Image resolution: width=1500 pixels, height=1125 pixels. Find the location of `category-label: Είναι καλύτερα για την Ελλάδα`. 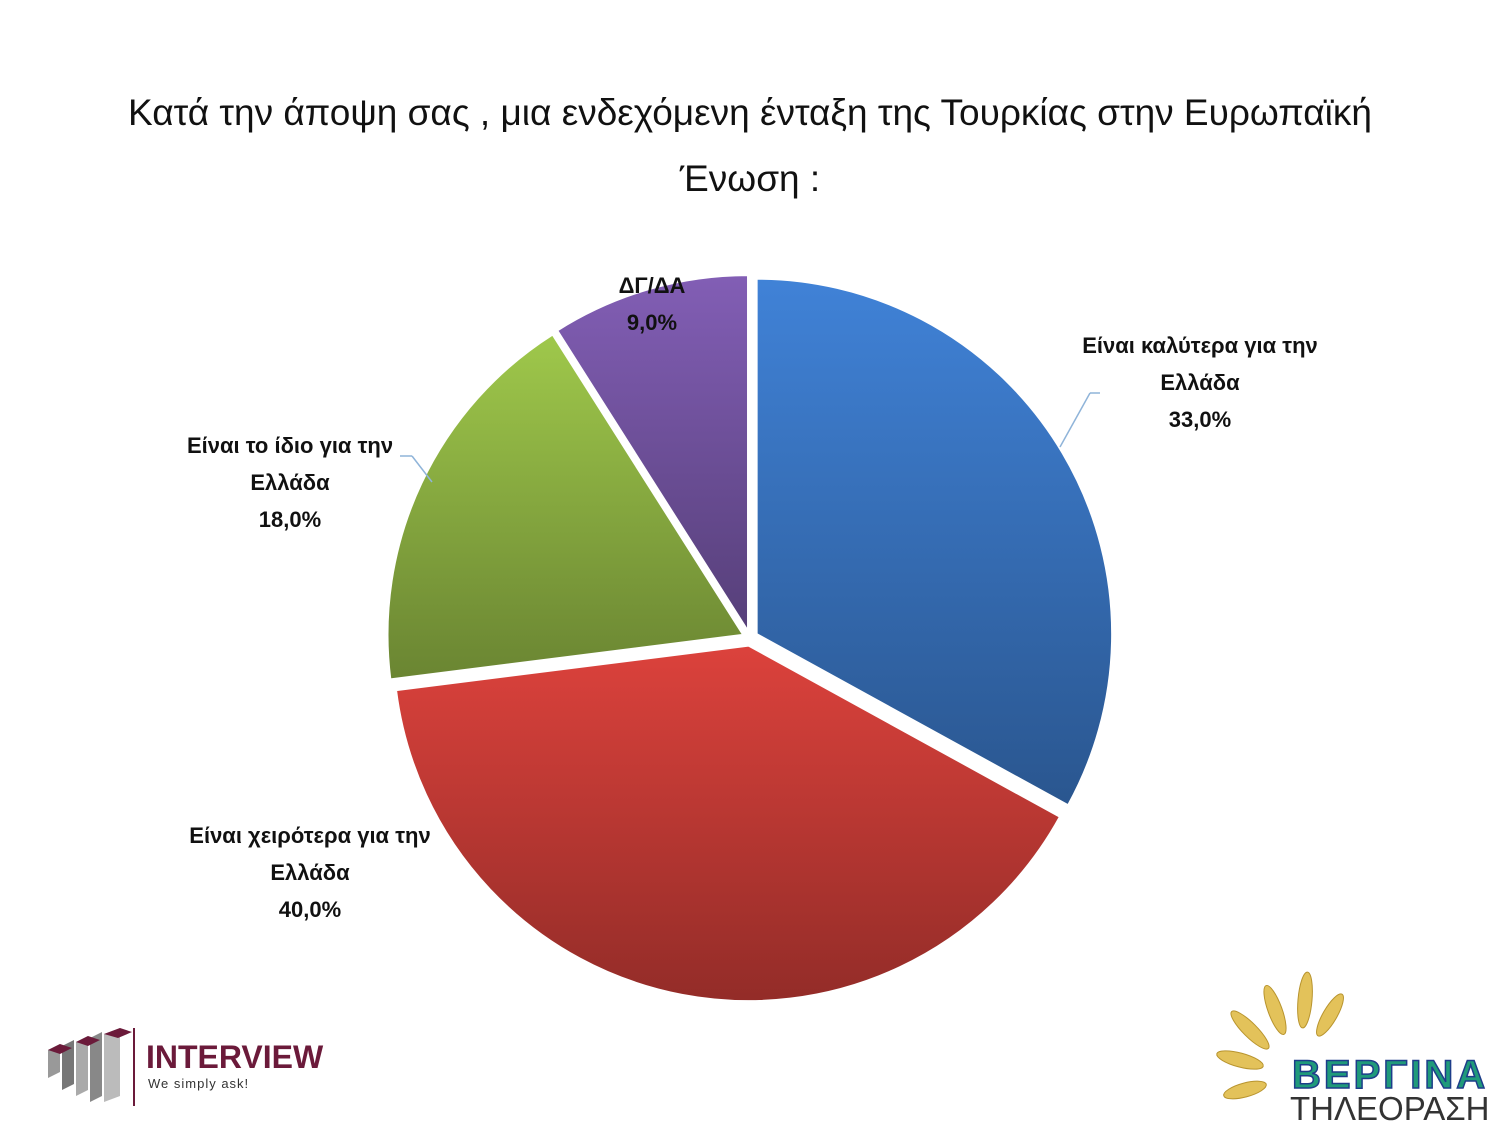

category-label: Είναι καλύτερα για την Ελλάδα is located at coordinates (1200, 364).